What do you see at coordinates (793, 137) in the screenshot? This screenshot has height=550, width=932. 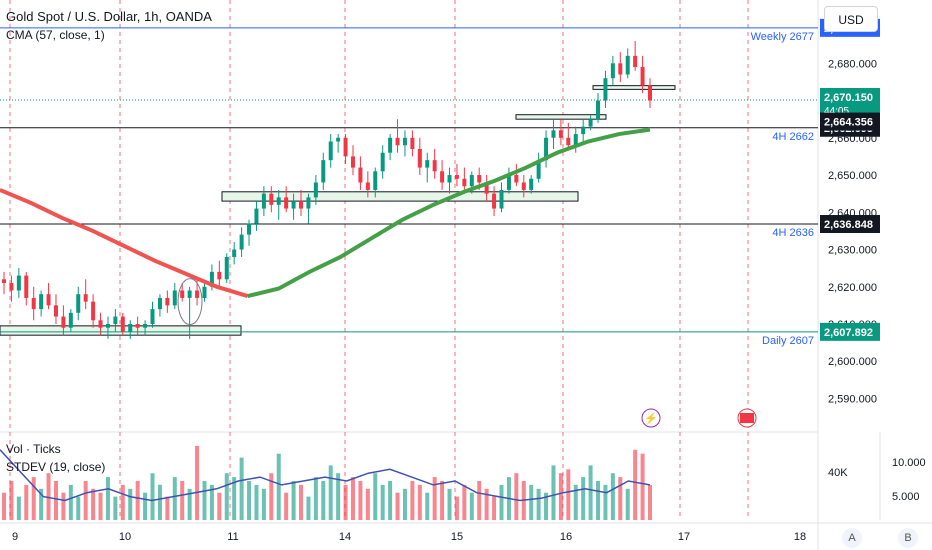 I see `level-label: 4H 2662` at bounding box center [793, 137].